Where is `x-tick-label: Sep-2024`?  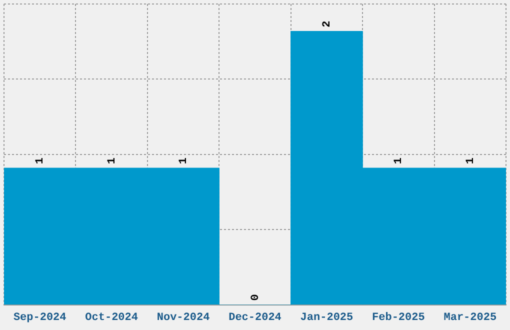 x-tick-label: Sep-2024 is located at coordinates (40, 318).